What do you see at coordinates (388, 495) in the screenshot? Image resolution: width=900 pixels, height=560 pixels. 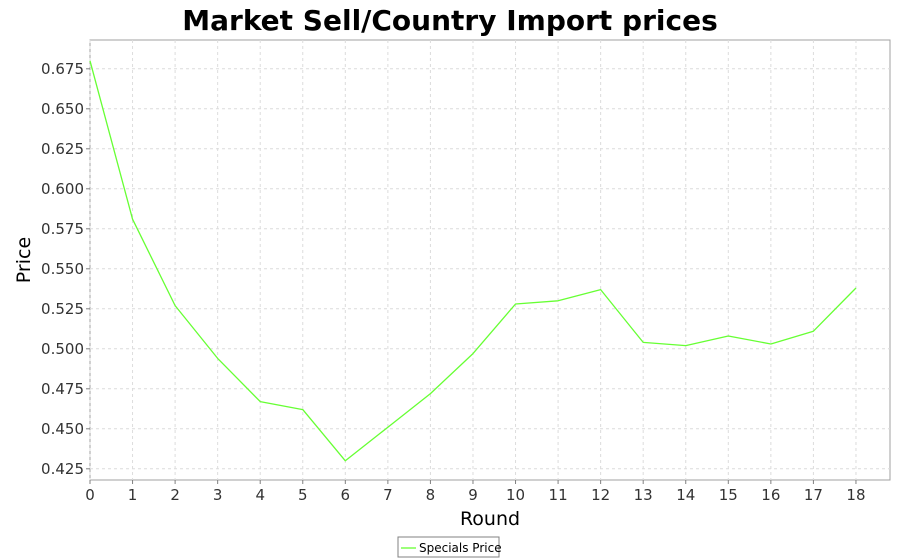 I see `x-tick-label: 7` at bounding box center [388, 495].